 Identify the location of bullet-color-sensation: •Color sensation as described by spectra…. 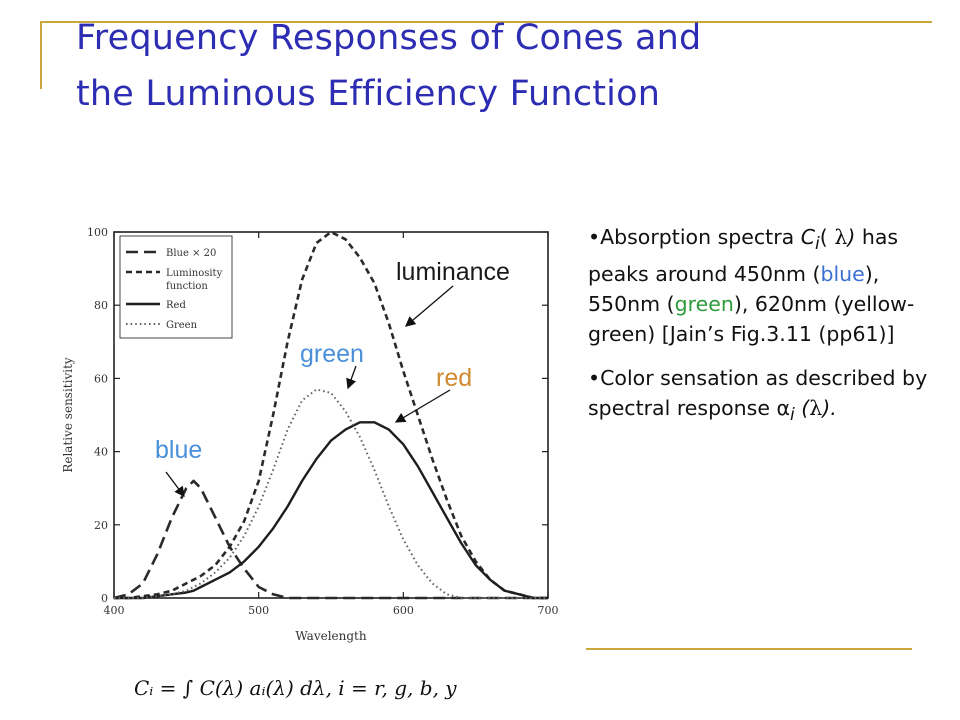
(758, 396).